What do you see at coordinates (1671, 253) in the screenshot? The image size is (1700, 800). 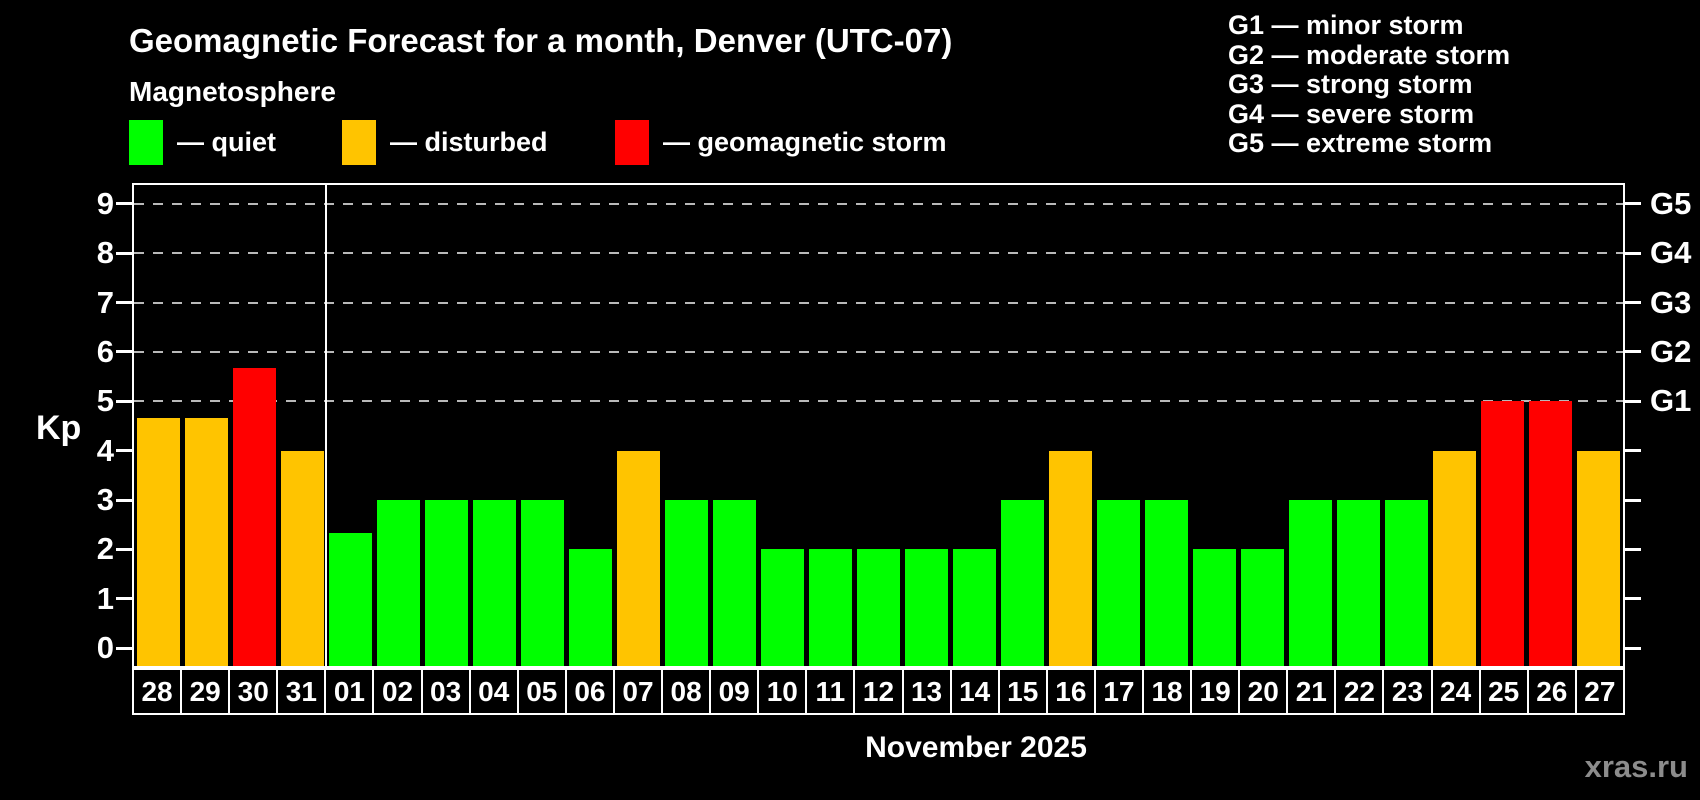 I see `g-level-label-G4: G4` at bounding box center [1671, 253].